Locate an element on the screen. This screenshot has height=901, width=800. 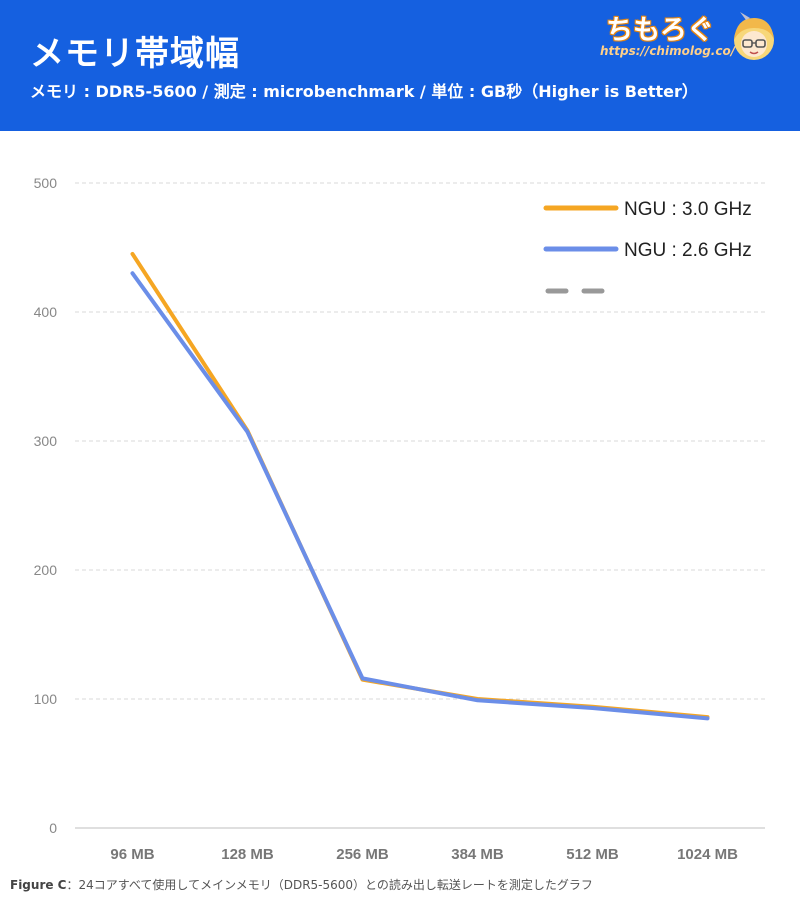
y-tick-label: 100 is located at coordinates (46, 699).